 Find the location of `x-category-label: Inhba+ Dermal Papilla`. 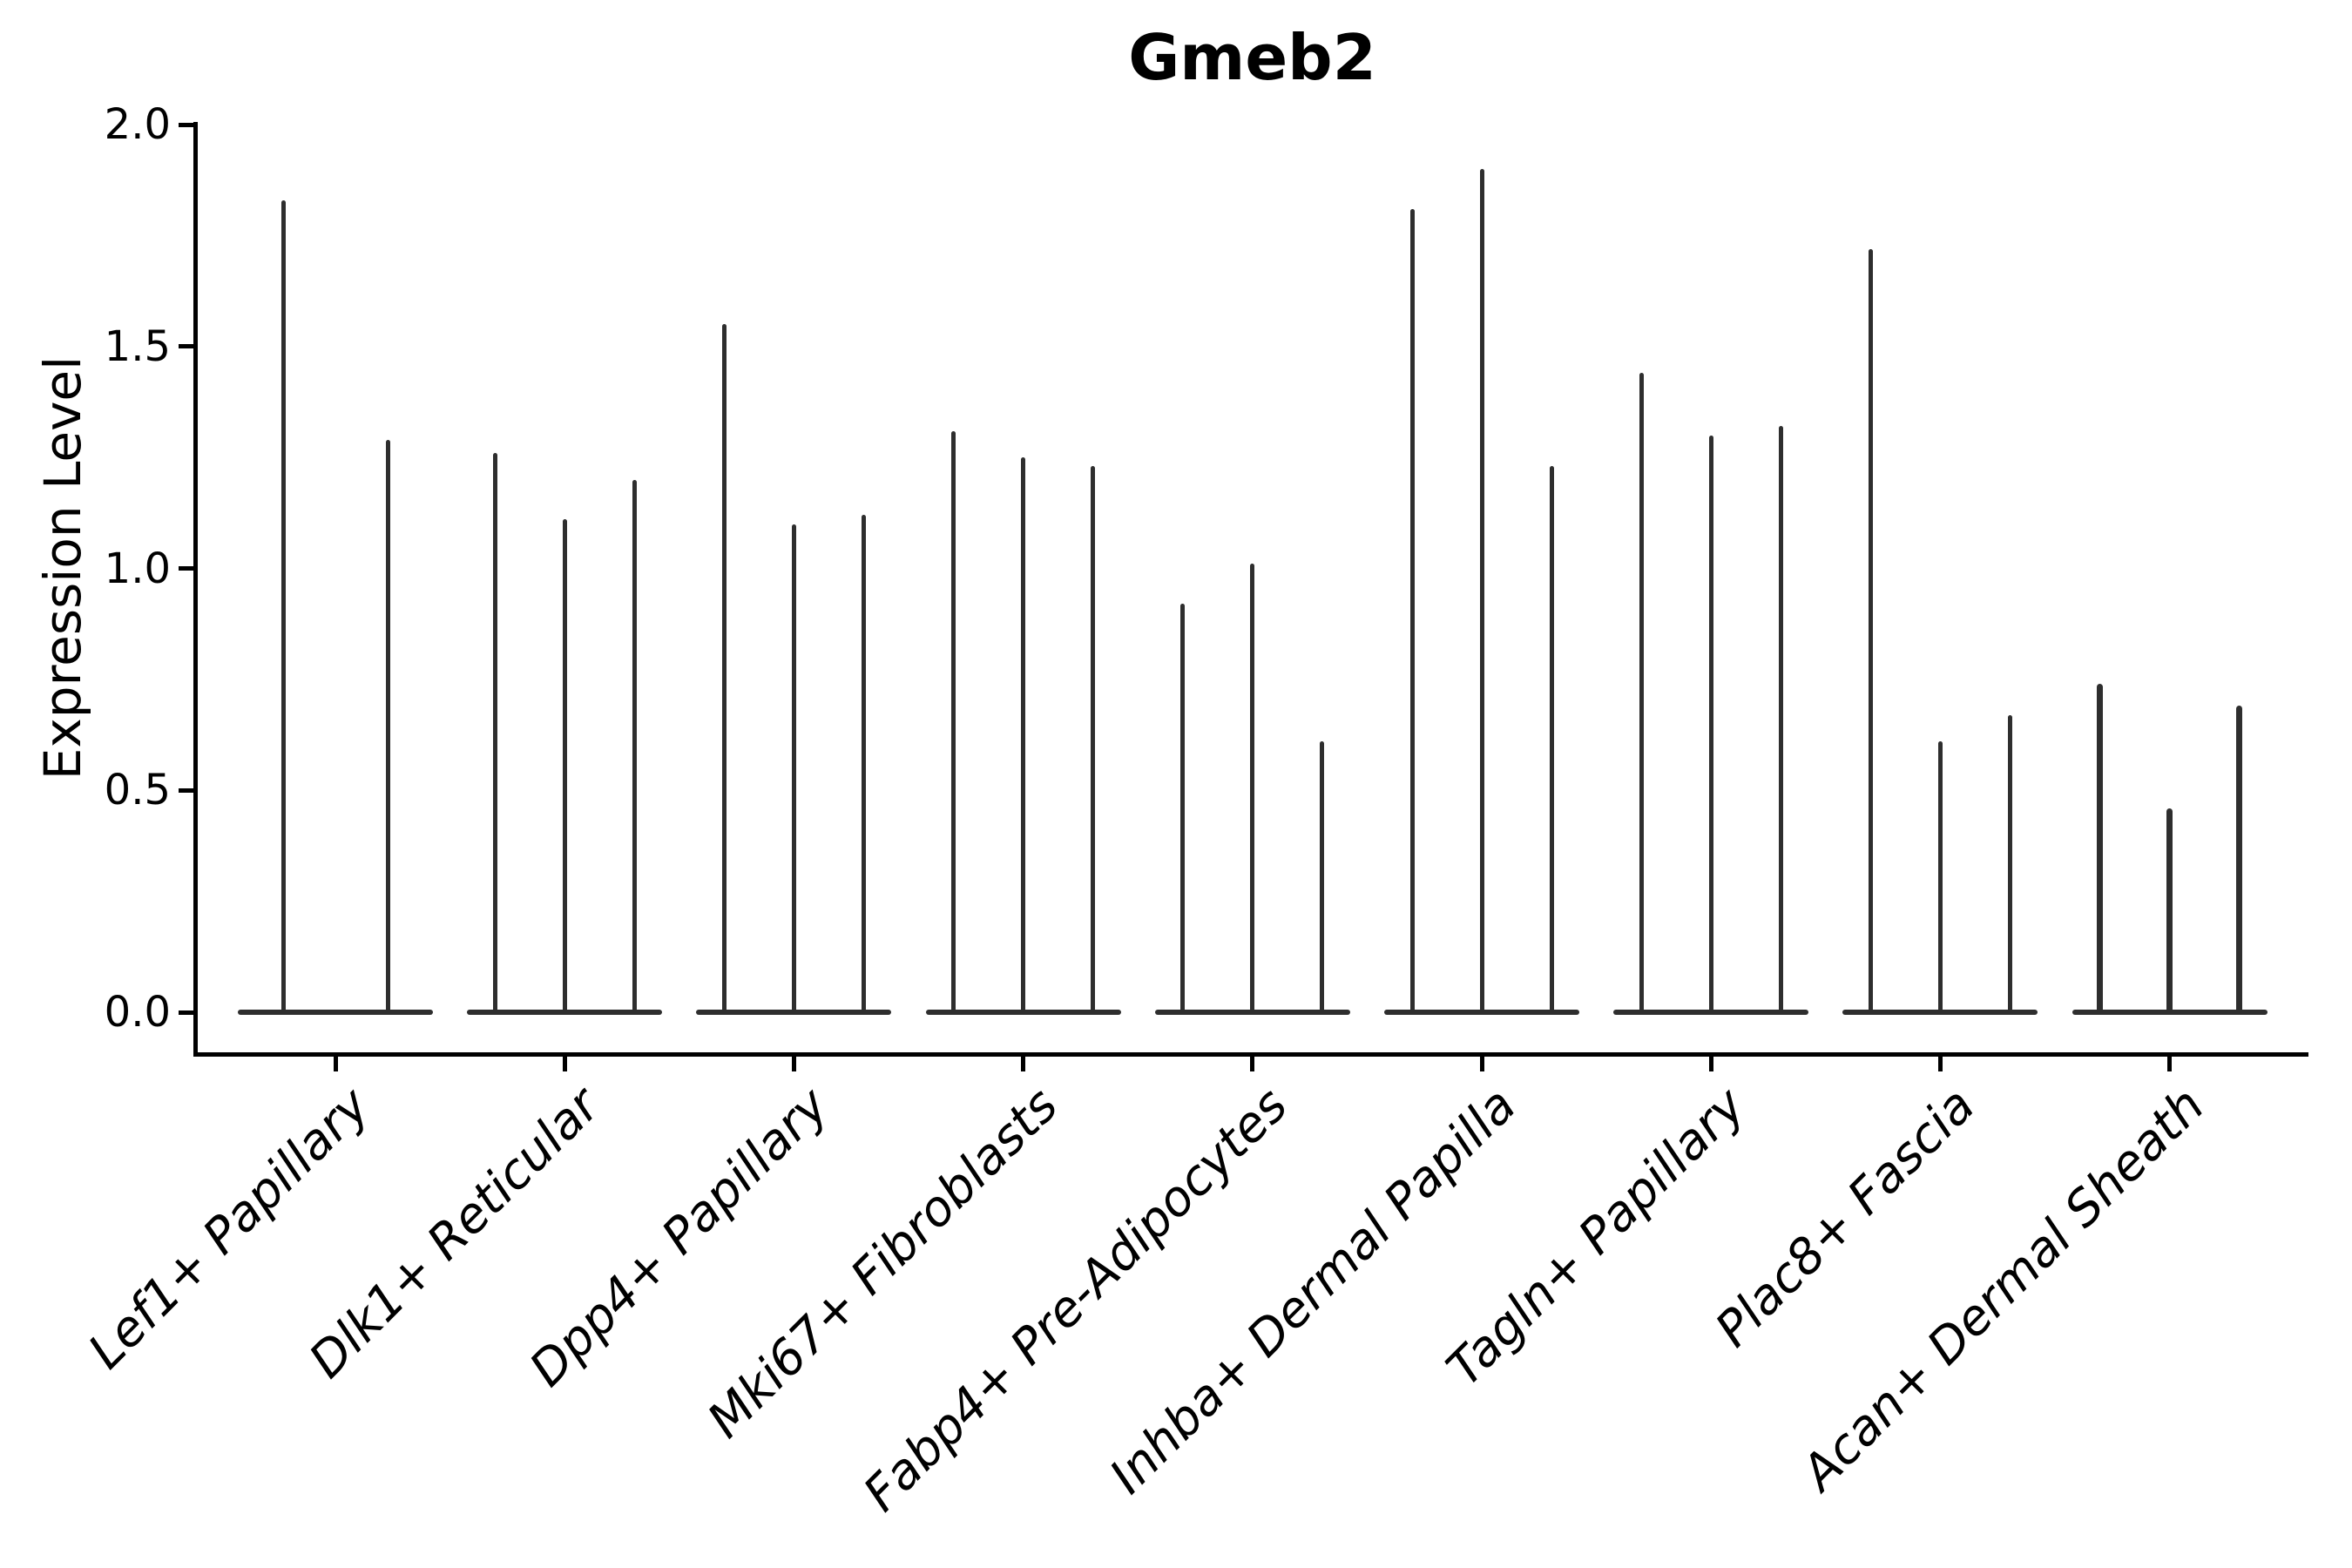

x-category-label: Inhba+ Dermal Papilla is located at coordinates (1313, 1291).